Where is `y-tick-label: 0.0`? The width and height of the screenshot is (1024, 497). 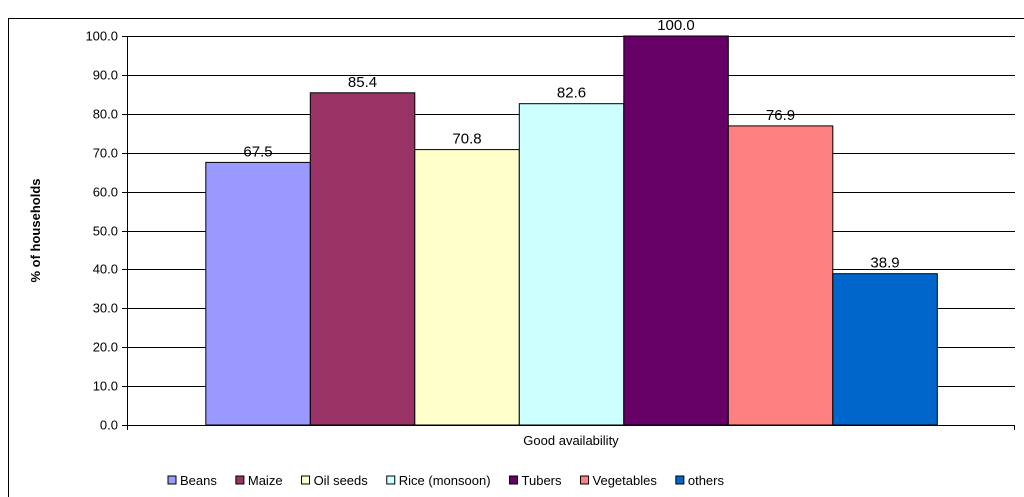 y-tick-label: 0.0 is located at coordinates (109, 425).